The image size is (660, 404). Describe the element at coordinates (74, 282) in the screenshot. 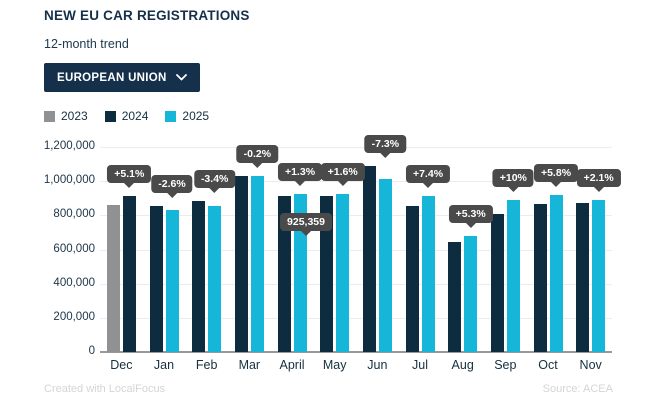

I see `y-axis-tick-label: 400,000` at that location.